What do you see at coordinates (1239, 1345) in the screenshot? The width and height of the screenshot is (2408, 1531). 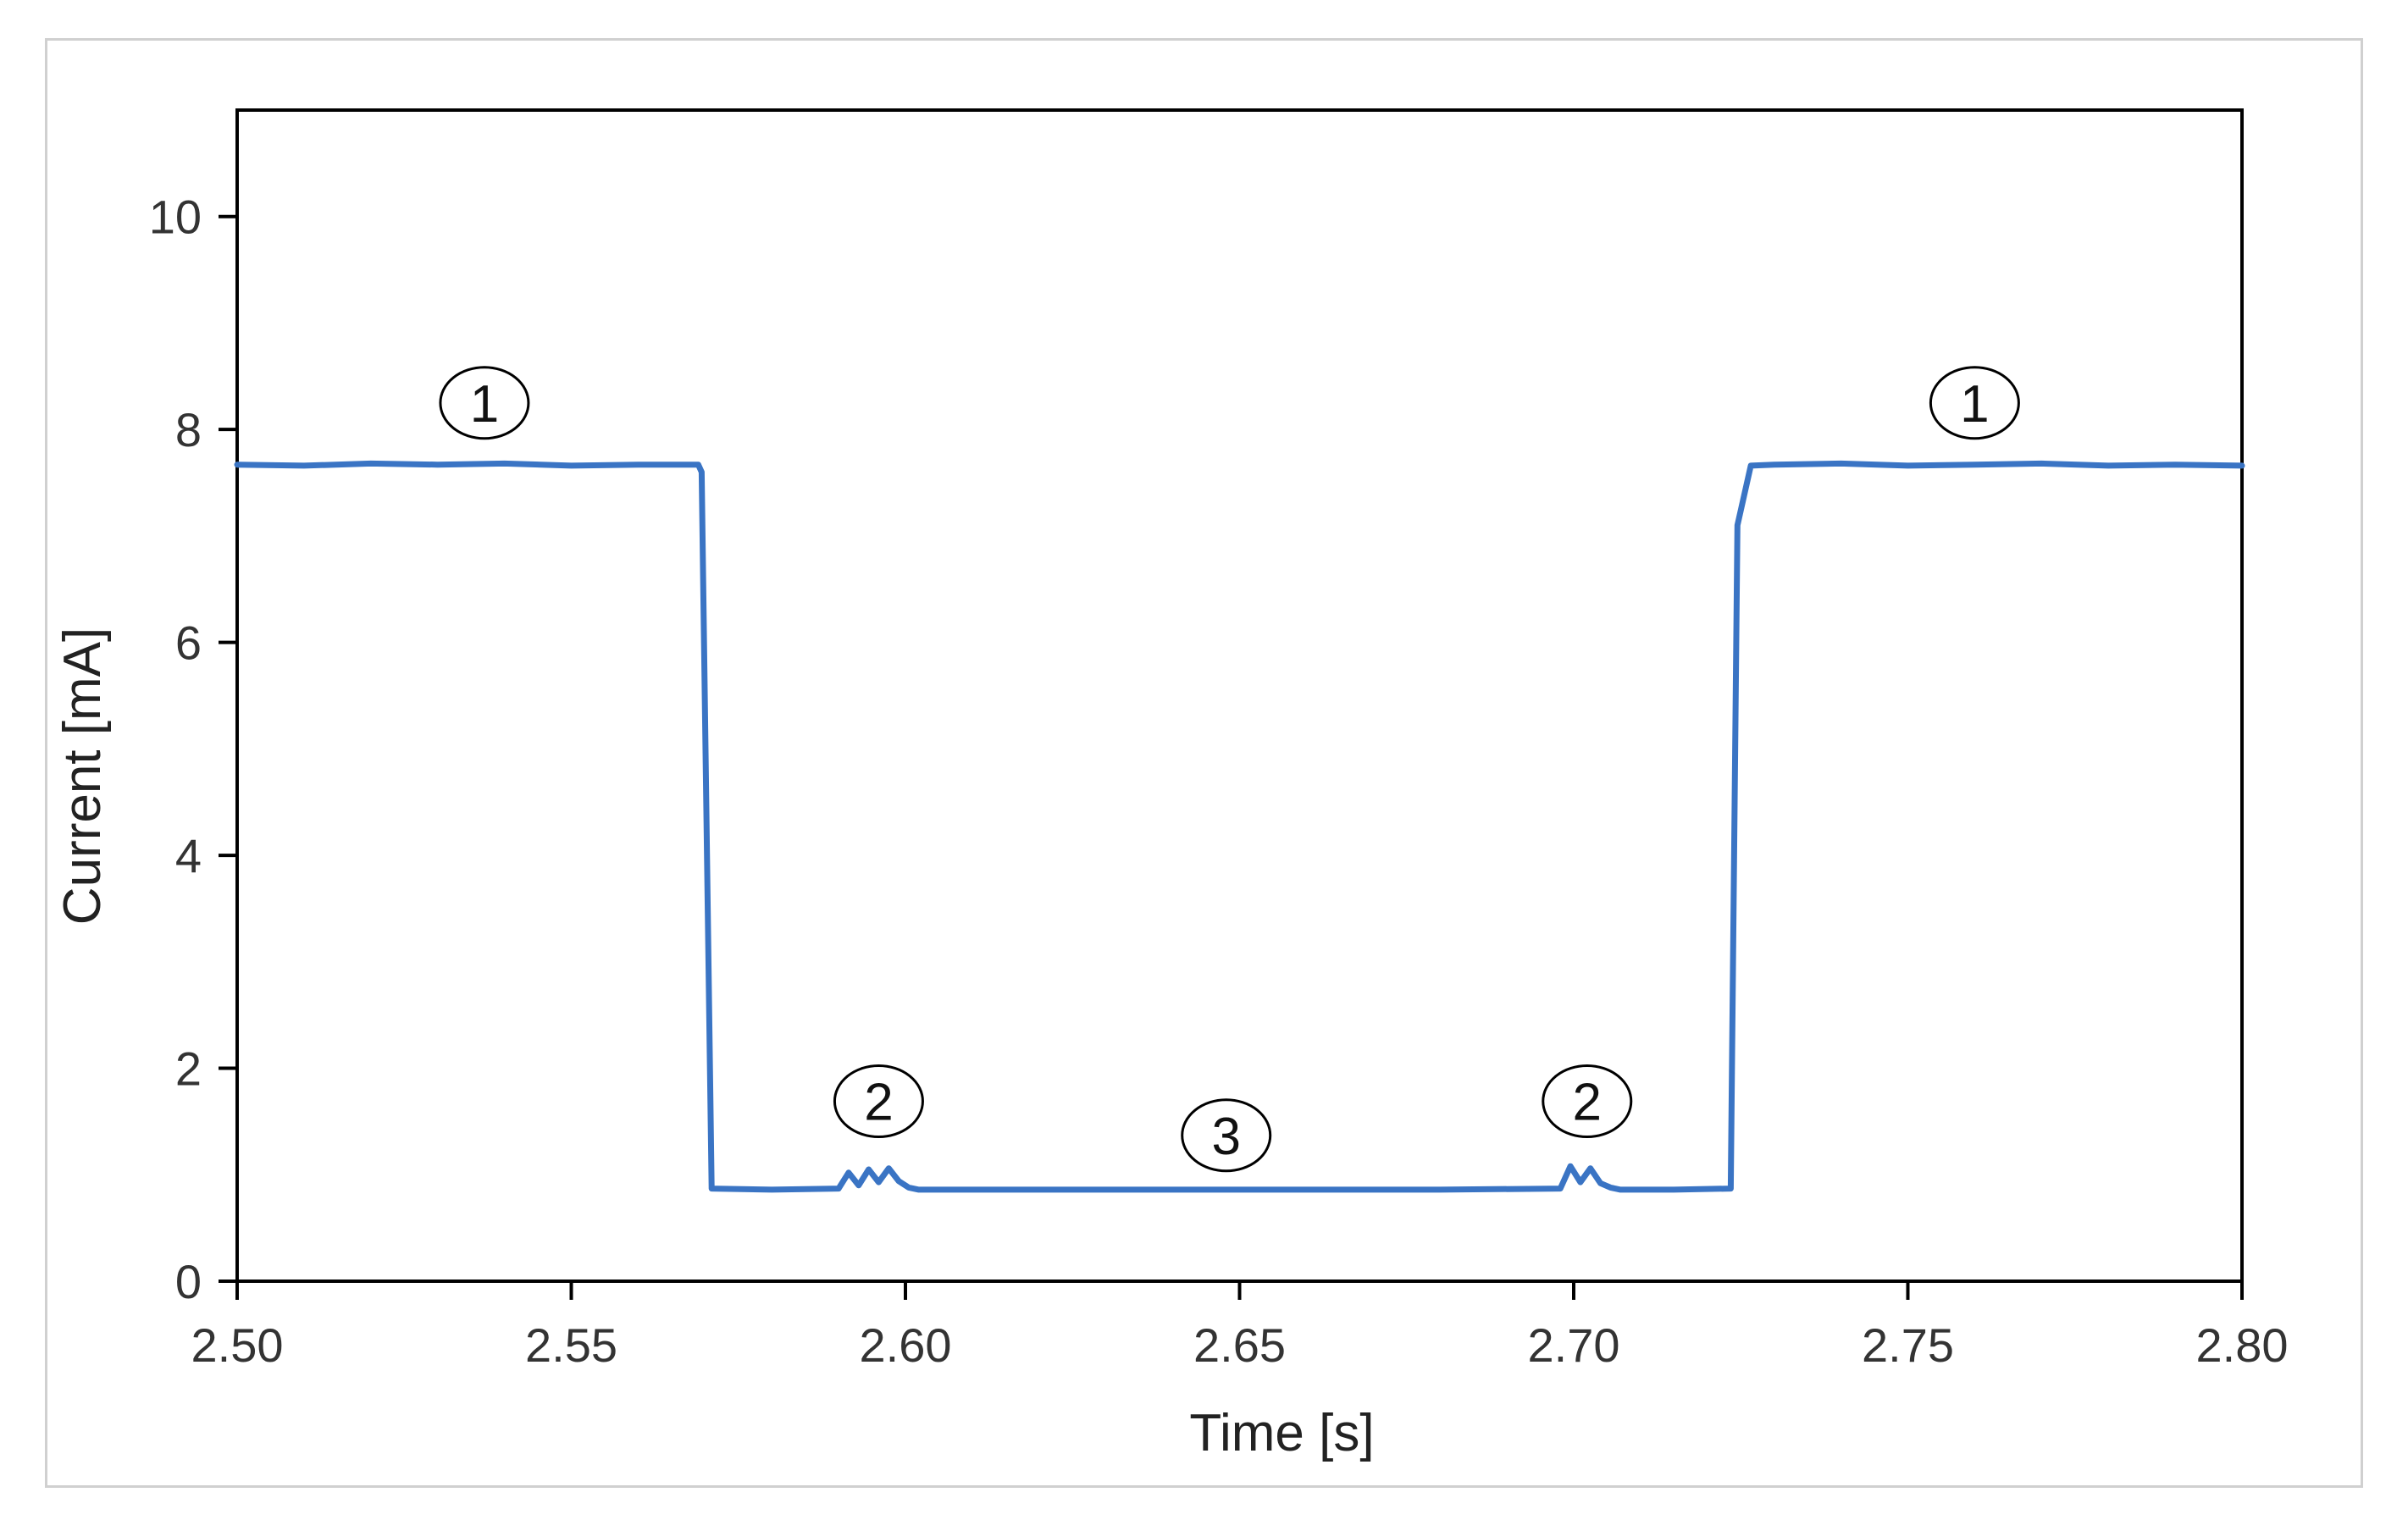 I see `x-tick-label: 2.65` at bounding box center [1239, 1345].